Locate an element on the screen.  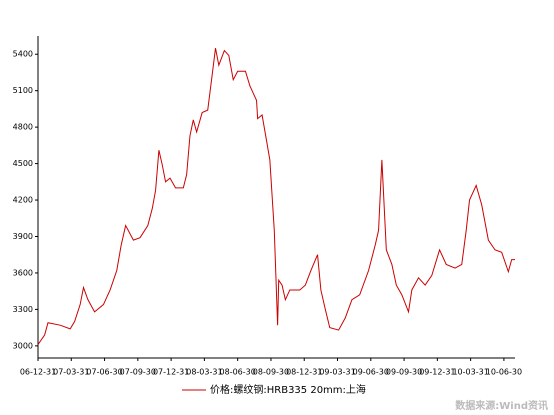
y-tick-label: 3000 is located at coordinates (23, 345).